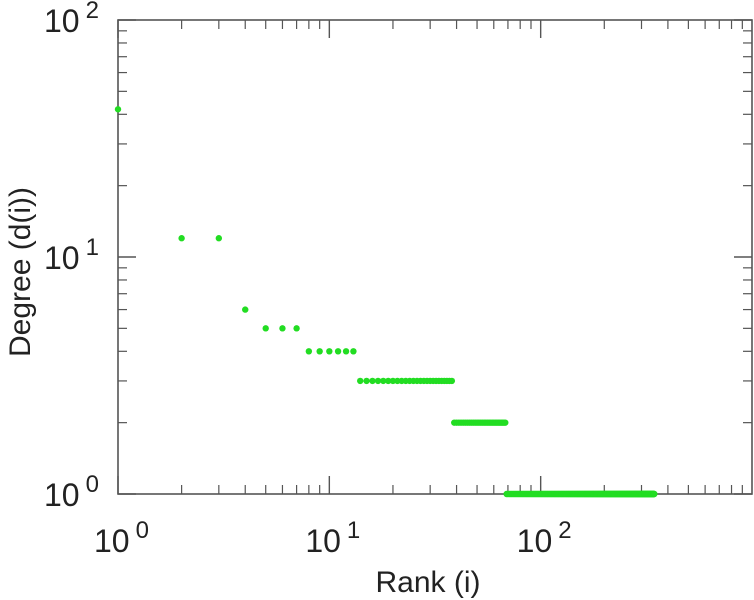 Image resolution: width=754 pixels, height=600 pixels. I want to click on y-tick-label: 10 1, so click(71, 255).